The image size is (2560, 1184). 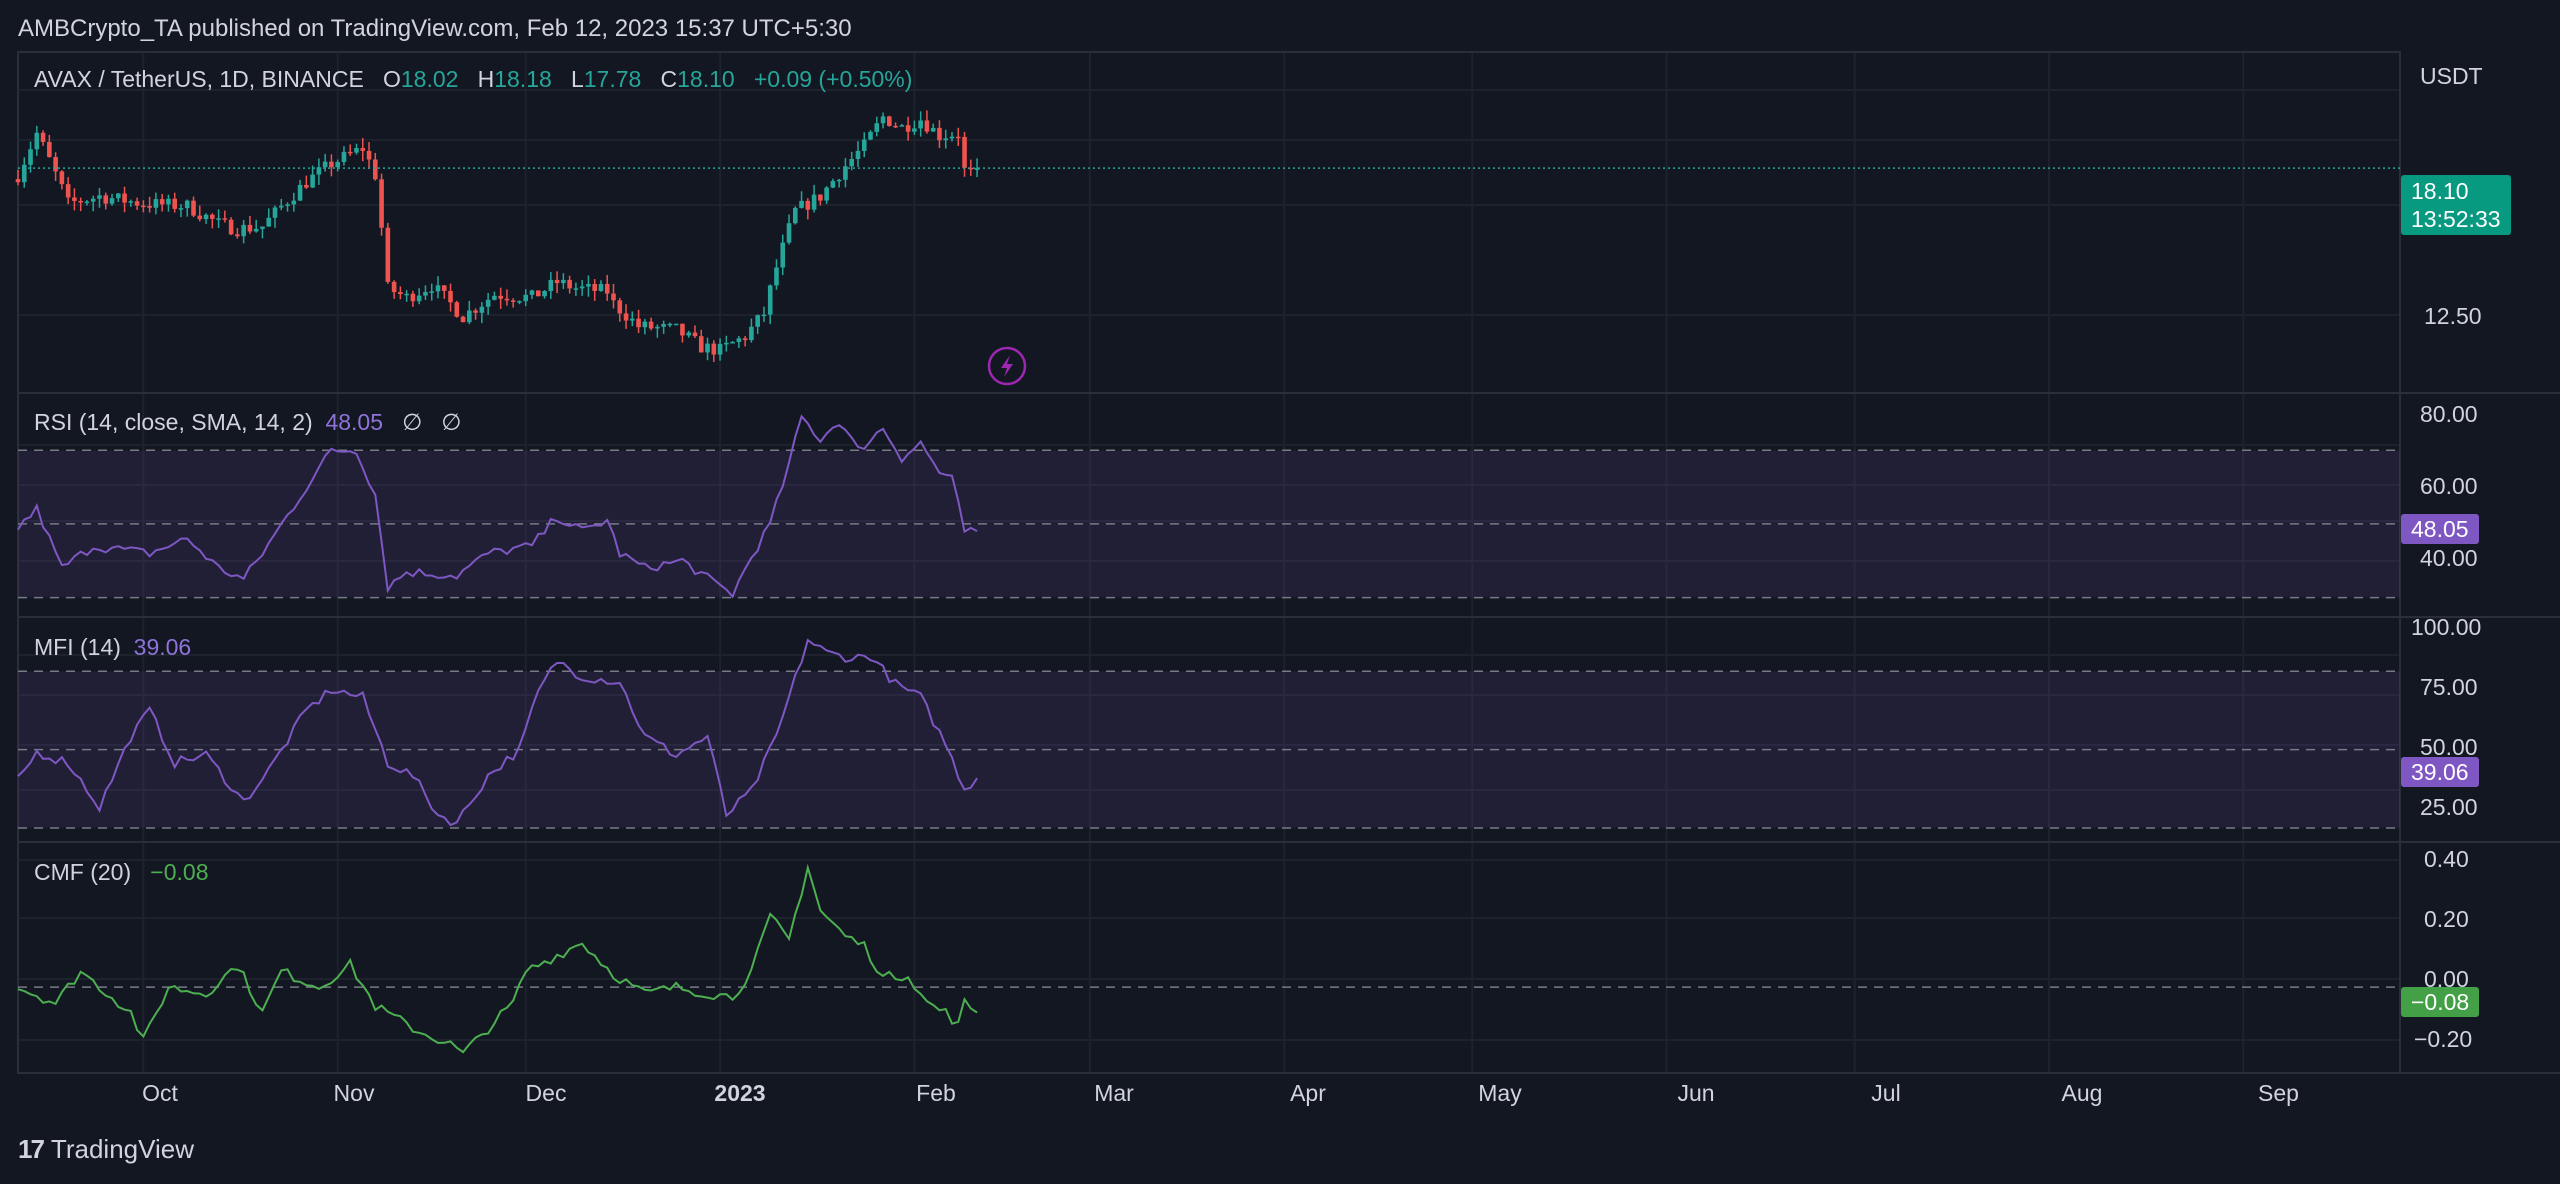 What do you see at coordinates (936, 1093) in the screenshot?
I see `x-tick-label: Feb` at bounding box center [936, 1093].